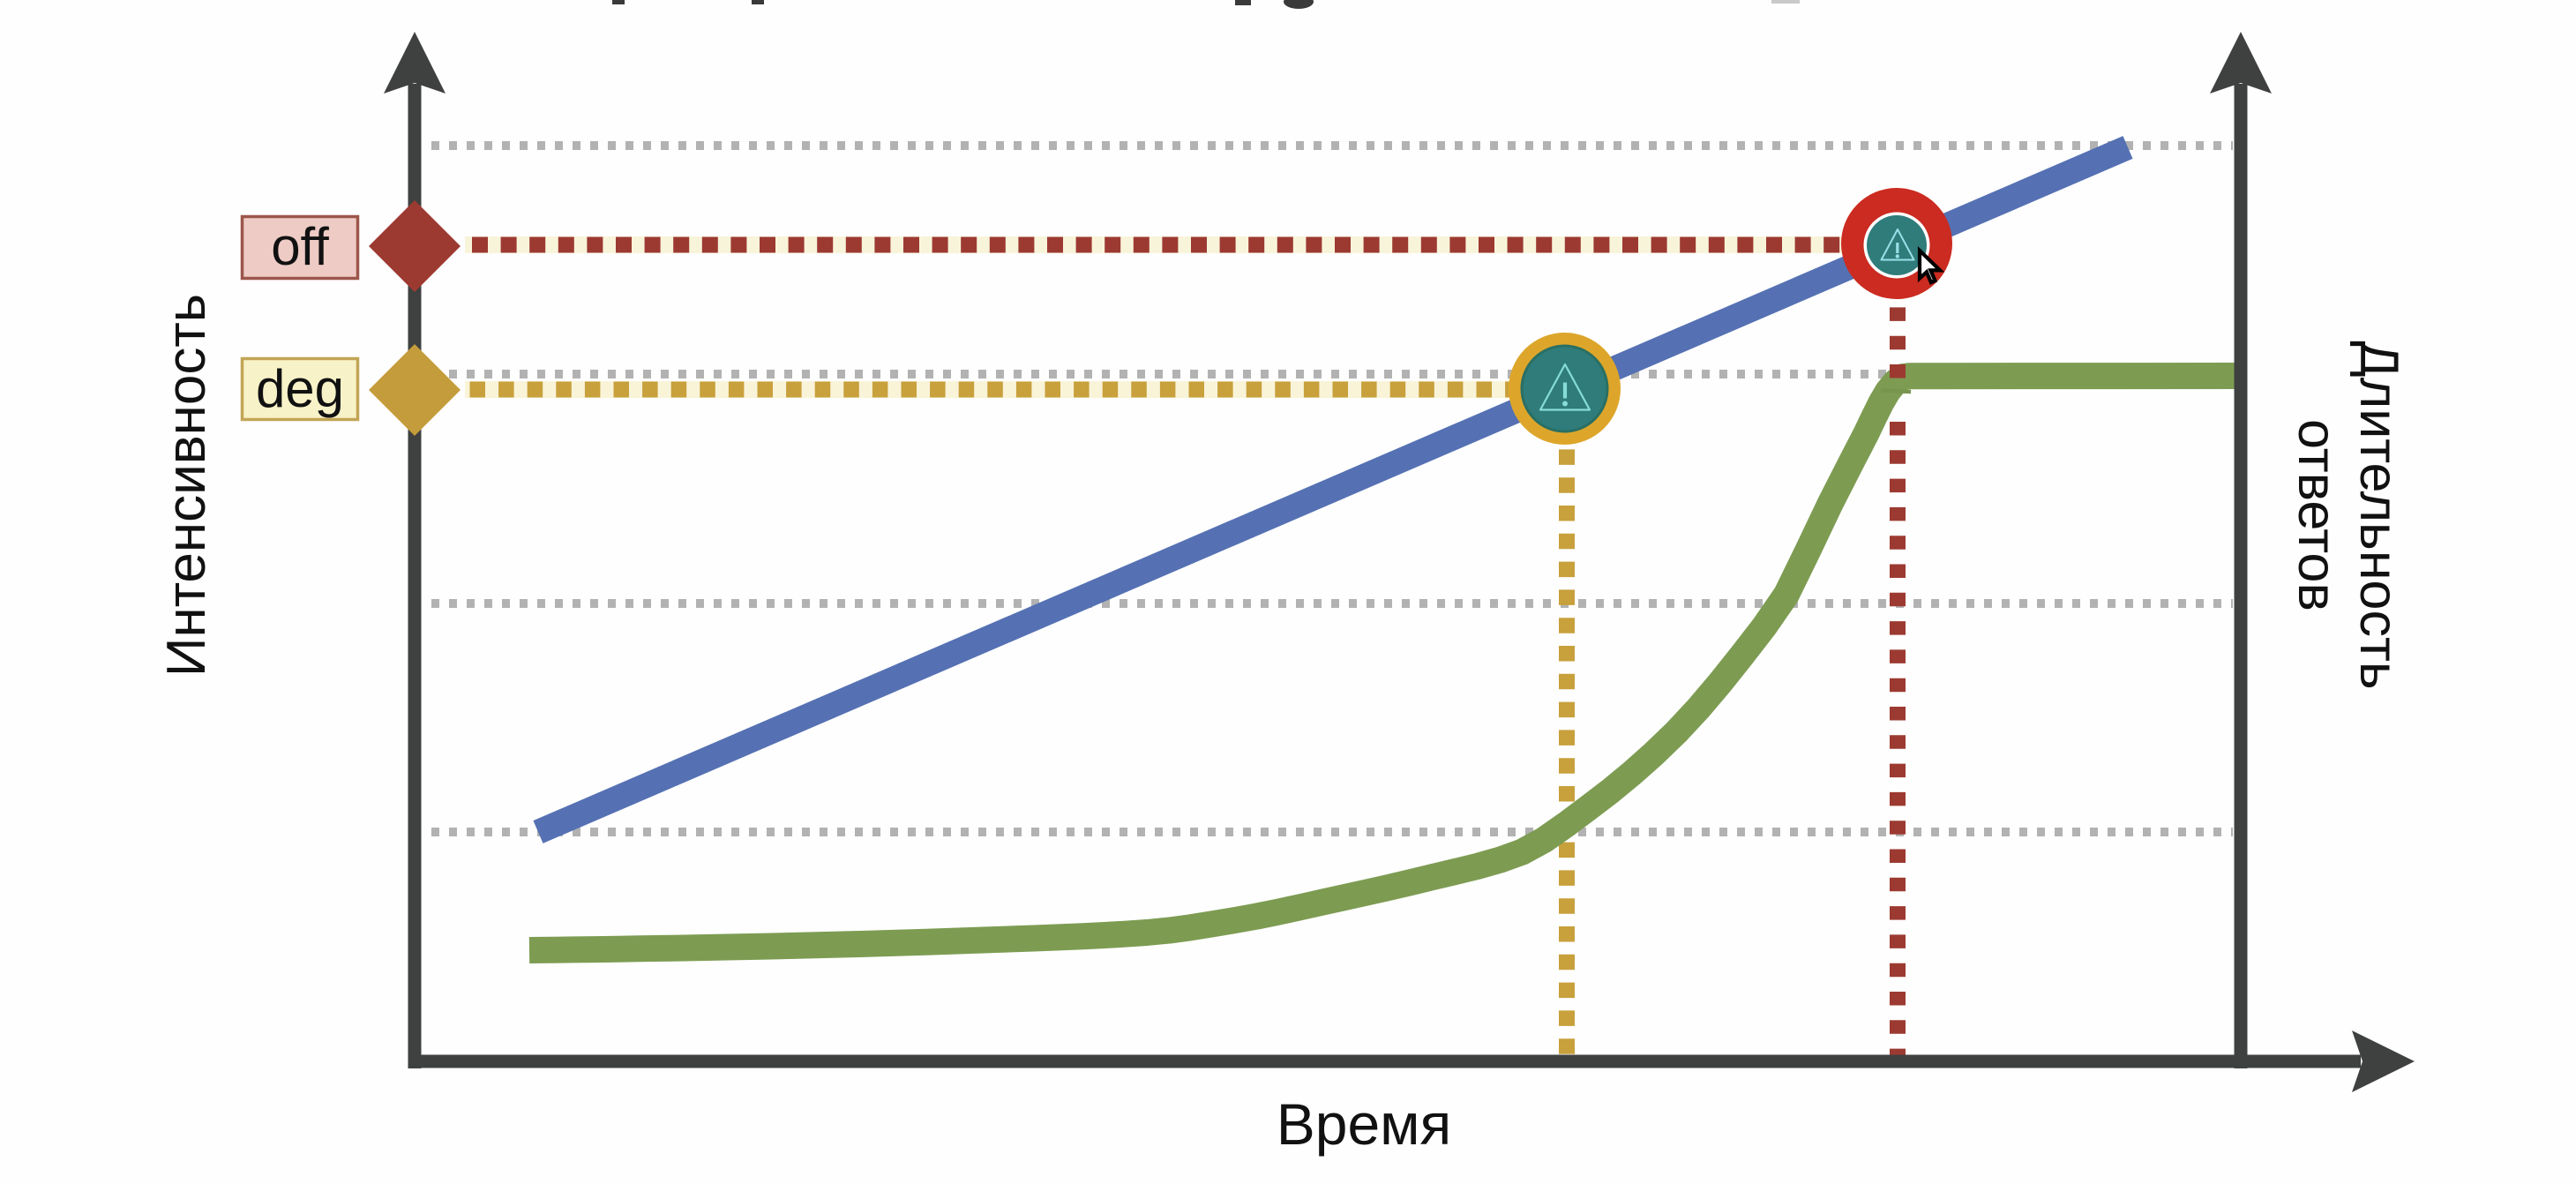 The image size is (2576, 1184). I want to click on svg-text: ответов, so click(2318, 515).